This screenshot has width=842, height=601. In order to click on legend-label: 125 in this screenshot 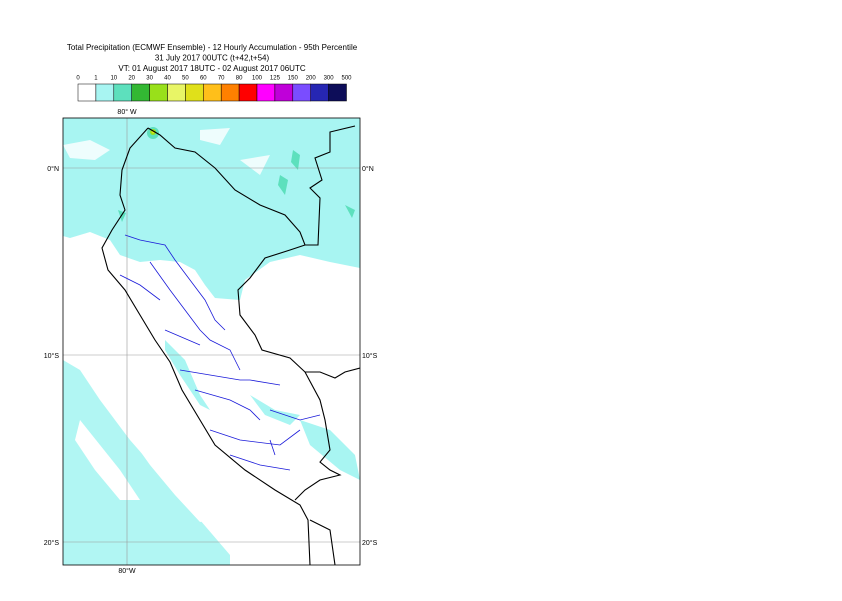, I will do `click(275, 79)`.